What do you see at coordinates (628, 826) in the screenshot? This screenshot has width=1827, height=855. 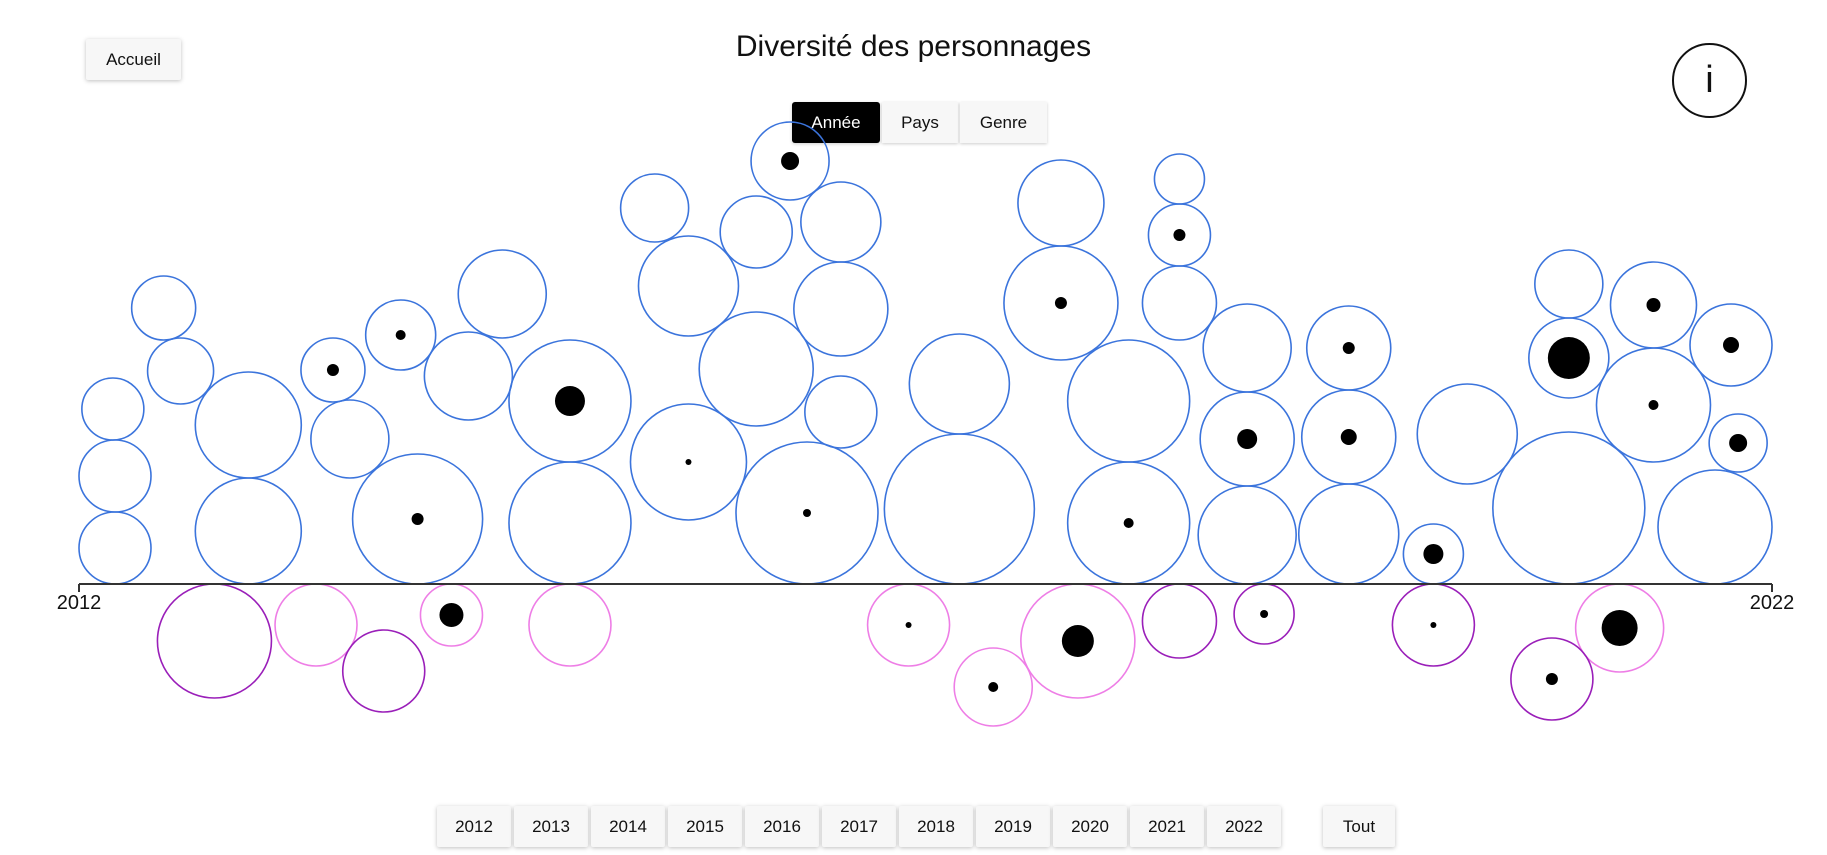 I see `year-button-2014: 2014` at bounding box center [628, 826].